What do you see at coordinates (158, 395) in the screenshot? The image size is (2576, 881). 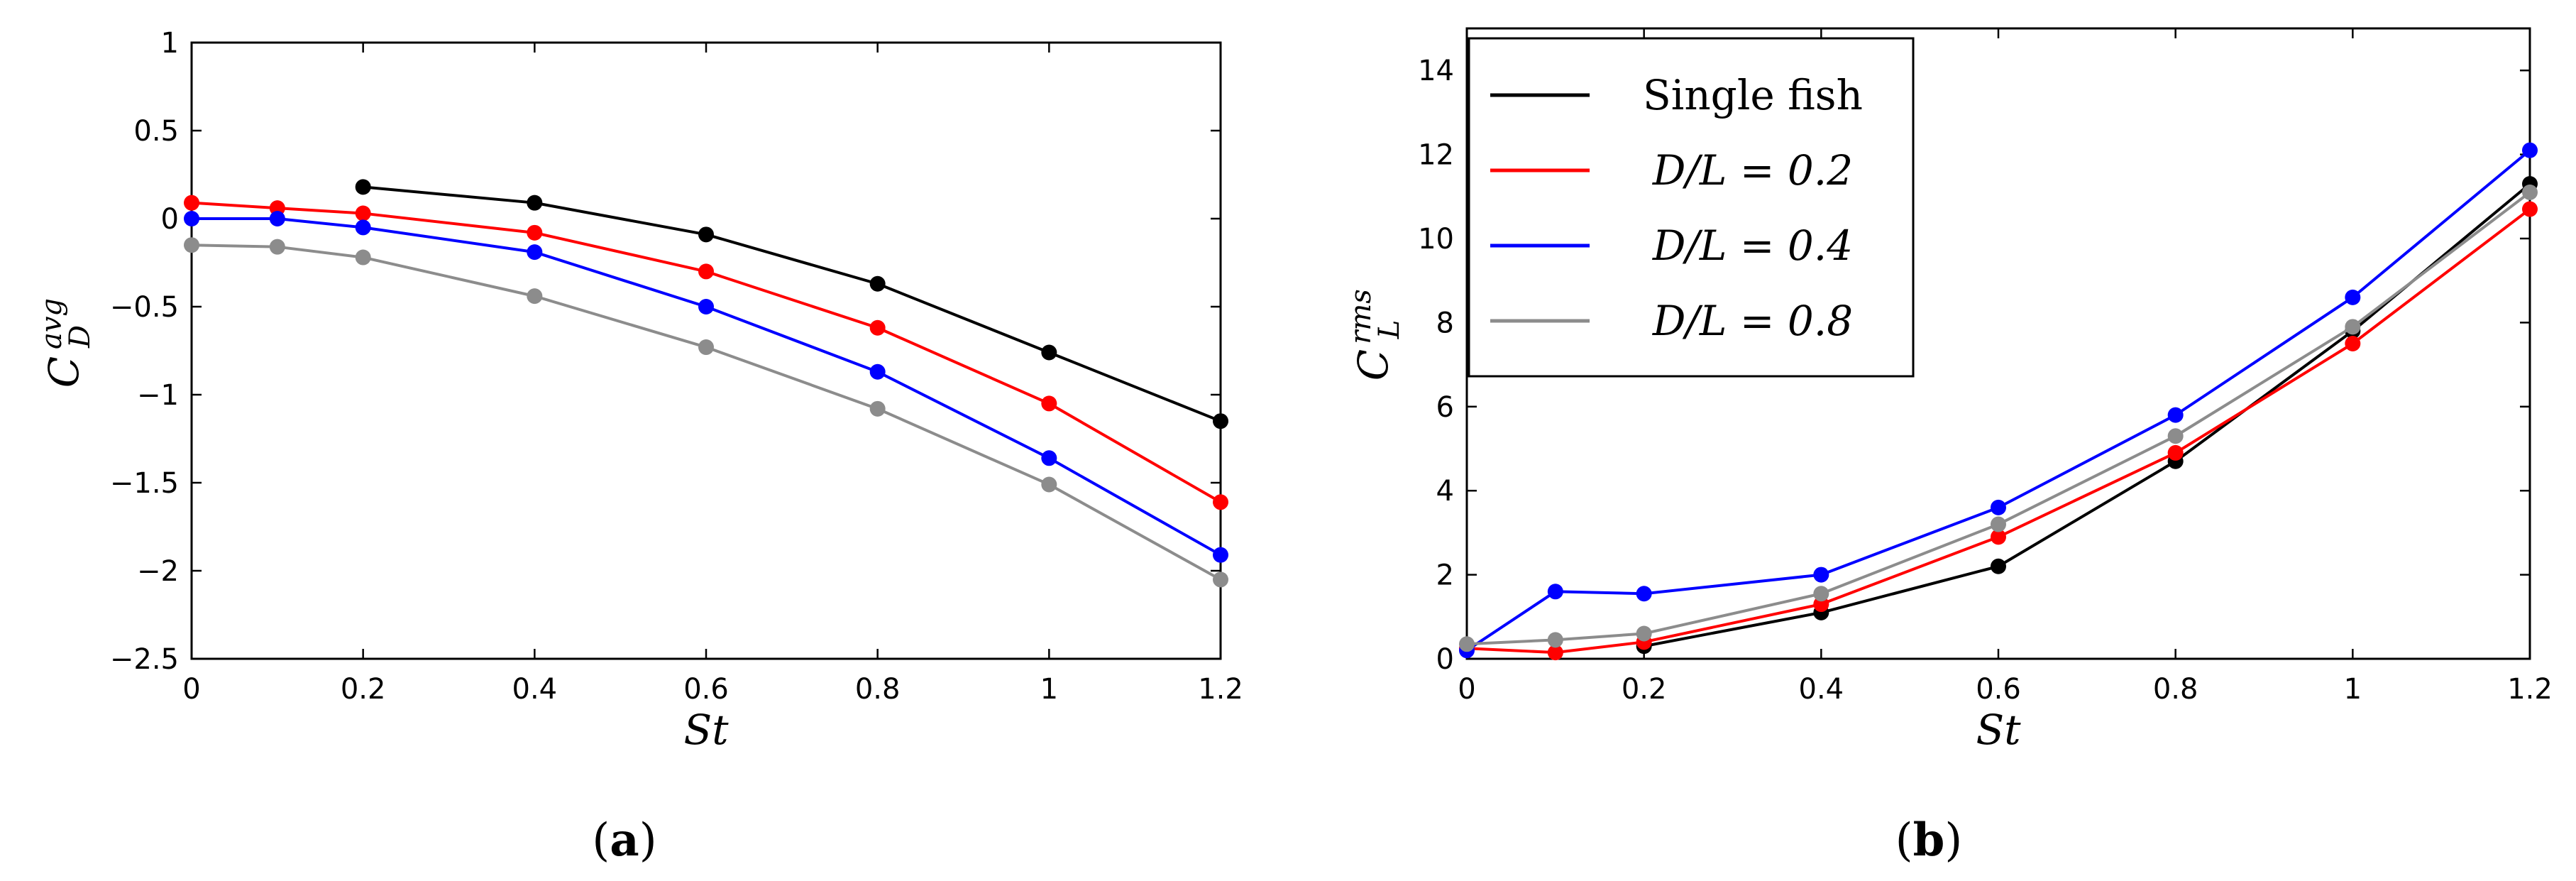 I see `y-tick-label: −1` at bounding box center [158, 395].